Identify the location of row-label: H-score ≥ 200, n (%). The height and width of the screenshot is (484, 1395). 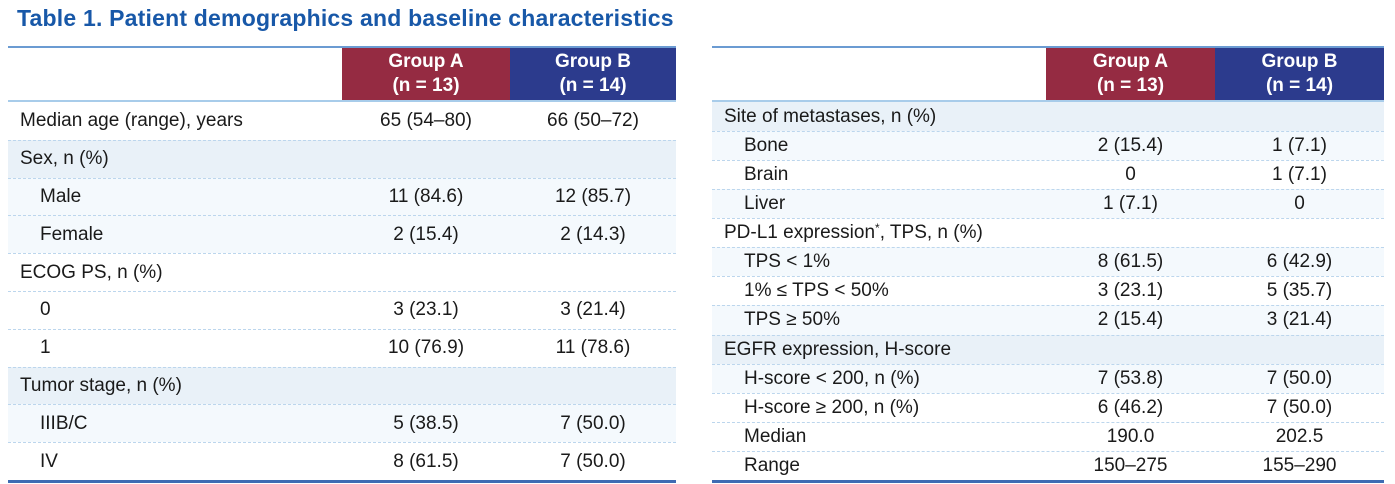
(832, 407).